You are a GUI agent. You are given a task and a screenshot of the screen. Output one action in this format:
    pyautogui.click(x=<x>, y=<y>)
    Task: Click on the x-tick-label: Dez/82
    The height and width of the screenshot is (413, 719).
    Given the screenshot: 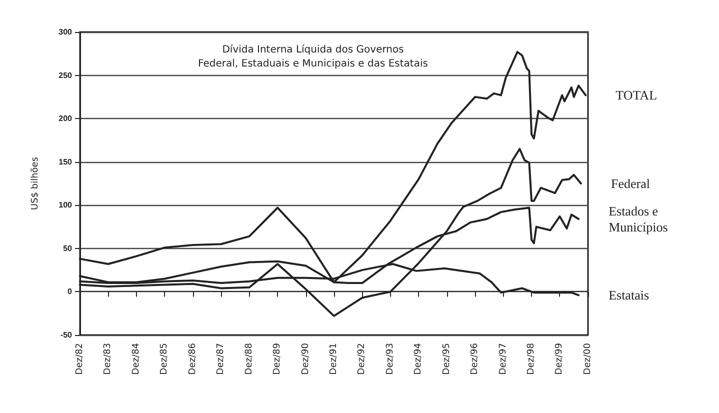 What is the action you would take?
    pyautogui.click(x=80, y=359)
    